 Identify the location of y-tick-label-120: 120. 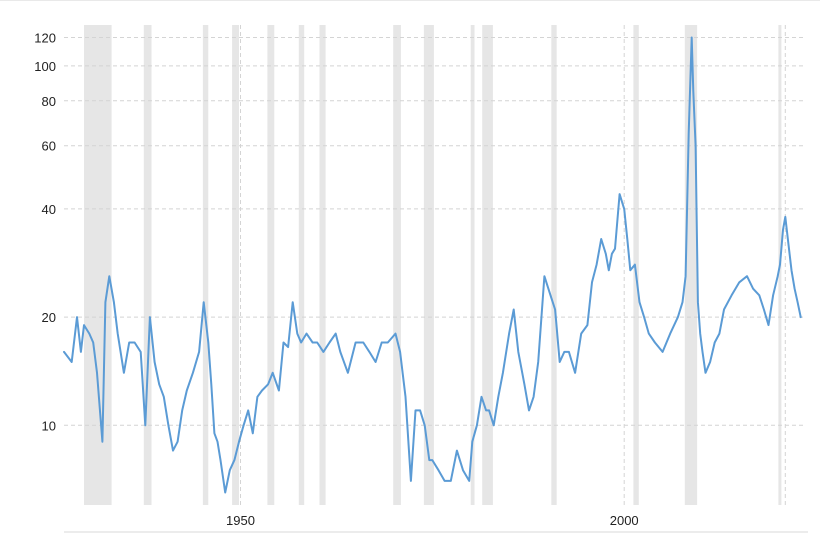
(45, 38).